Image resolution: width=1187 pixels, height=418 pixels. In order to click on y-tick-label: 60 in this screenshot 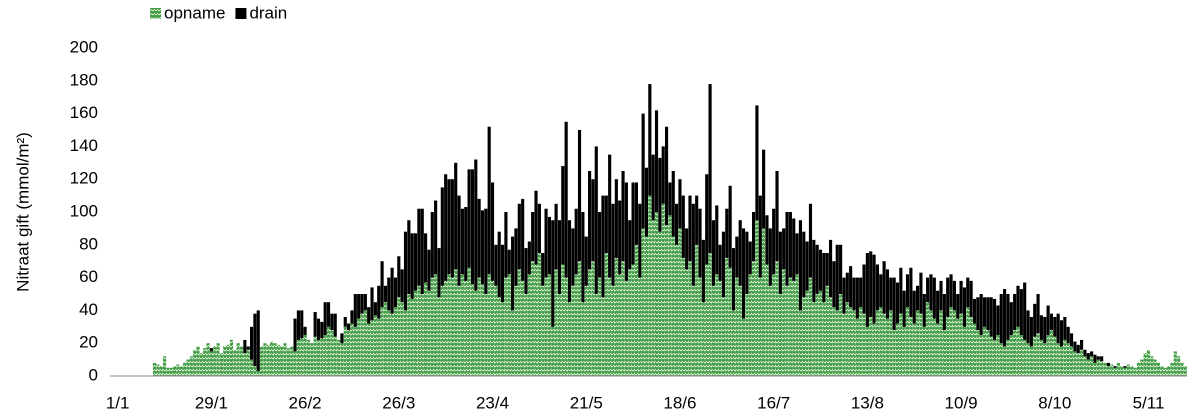, I will do `click(88, 276)`.